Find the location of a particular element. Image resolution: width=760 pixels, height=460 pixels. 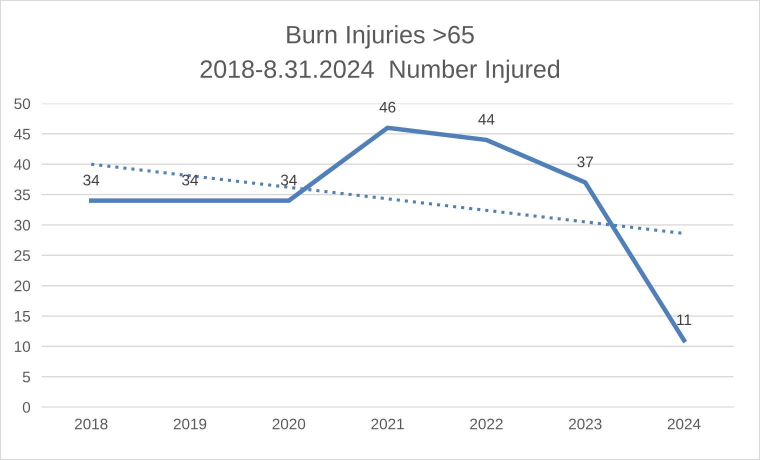

y-tick-label: 25 is located at coordinates (22, 255).